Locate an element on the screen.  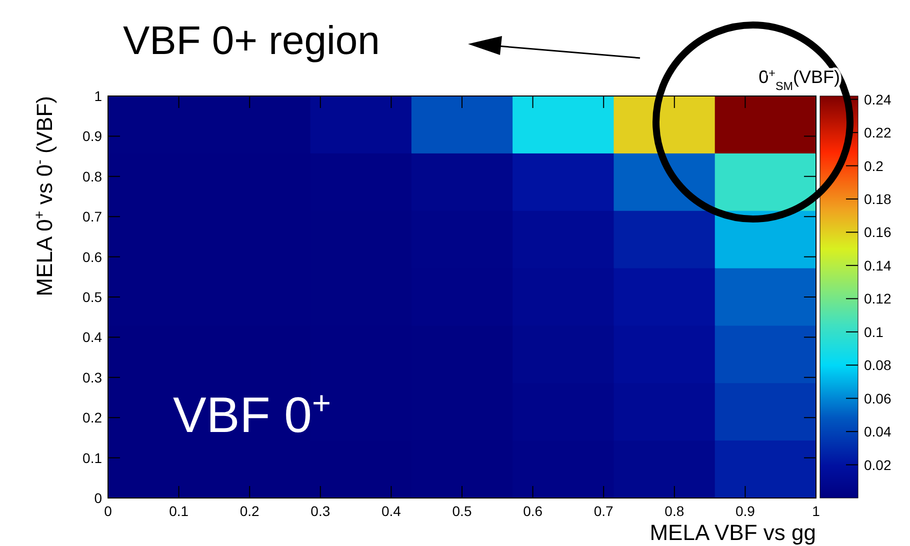
x-tick-label: 0.1 is located at coordinates (179, 511).